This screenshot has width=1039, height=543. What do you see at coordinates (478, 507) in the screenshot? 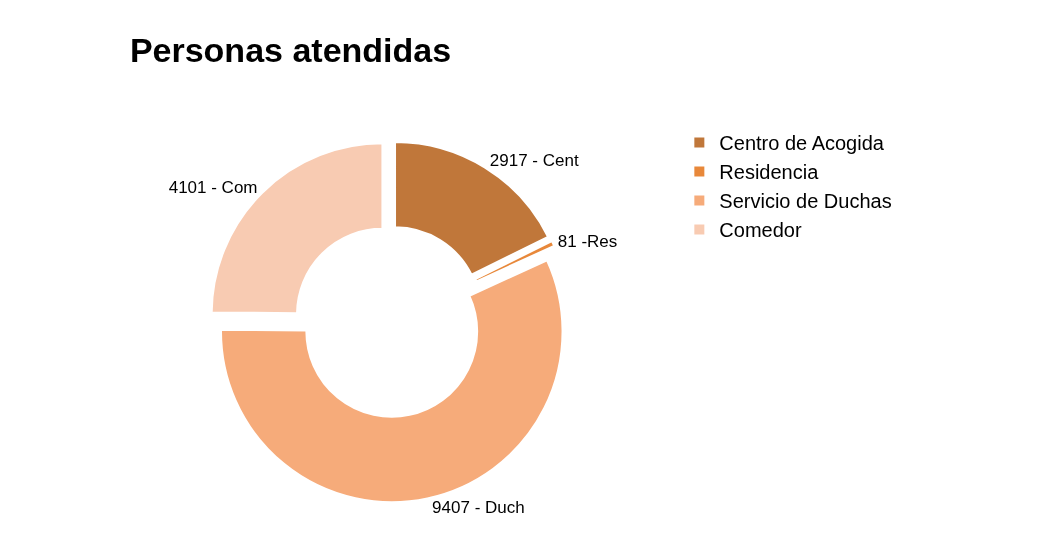
I see `data-label: 9407 - Duch` at bounding box center [478, 507].